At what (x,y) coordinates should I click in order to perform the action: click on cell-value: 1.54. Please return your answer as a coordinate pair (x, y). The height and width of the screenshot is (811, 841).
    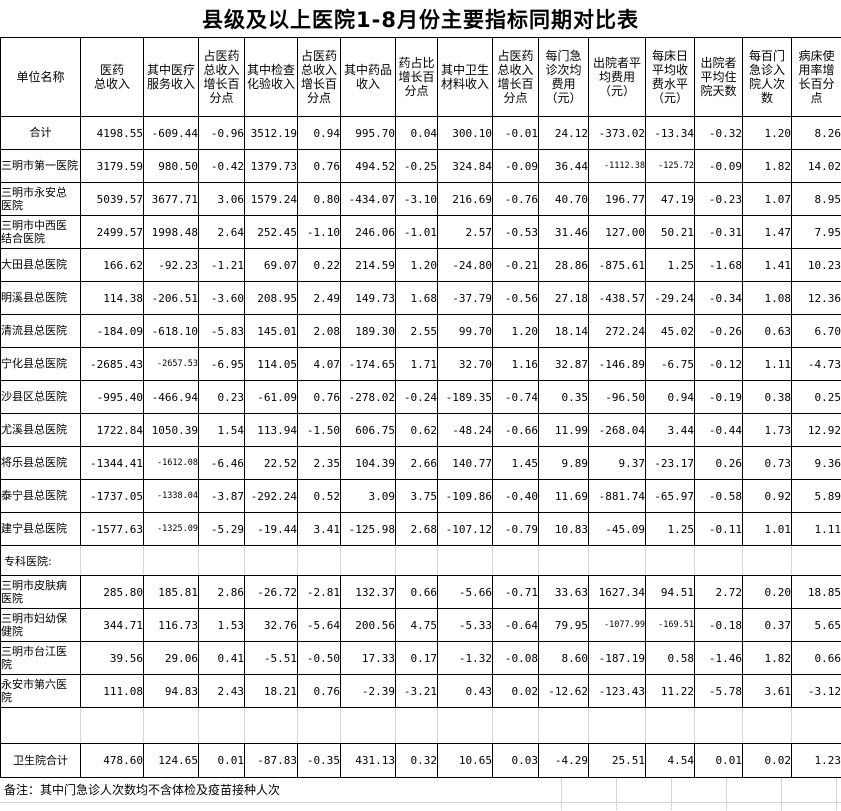
    Looking at the image, I should click on (221, 430).